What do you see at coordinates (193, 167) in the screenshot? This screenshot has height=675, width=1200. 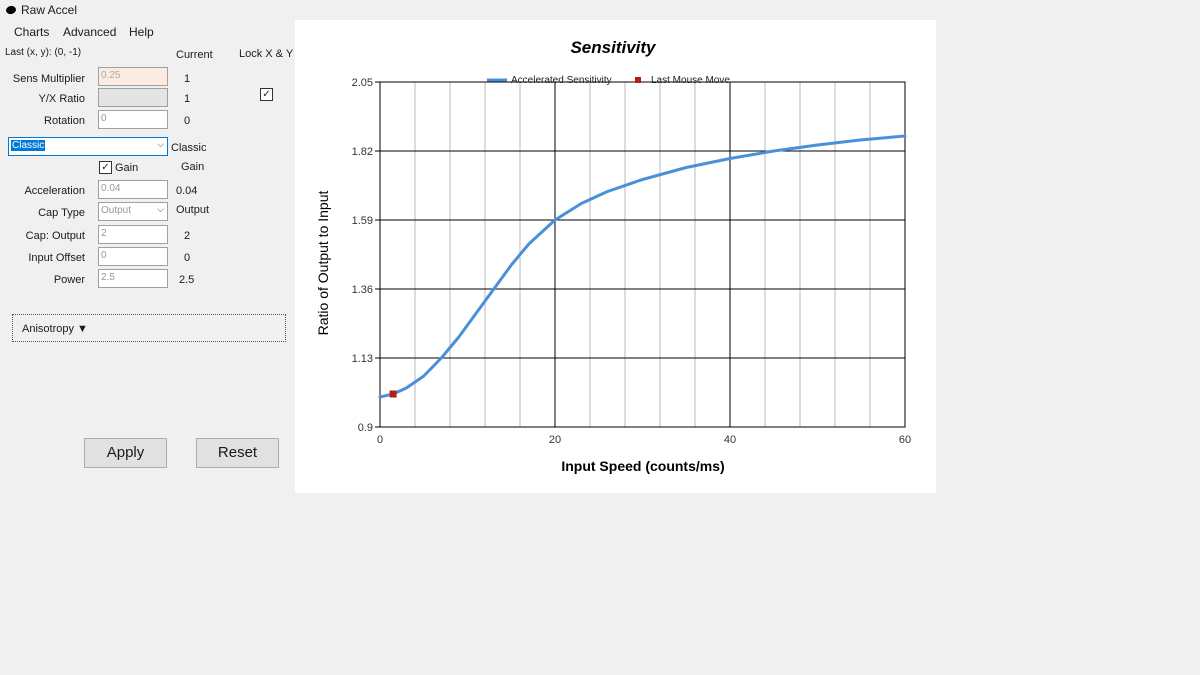 I see `gain-current: Gain` at bounding box center [193, 167].